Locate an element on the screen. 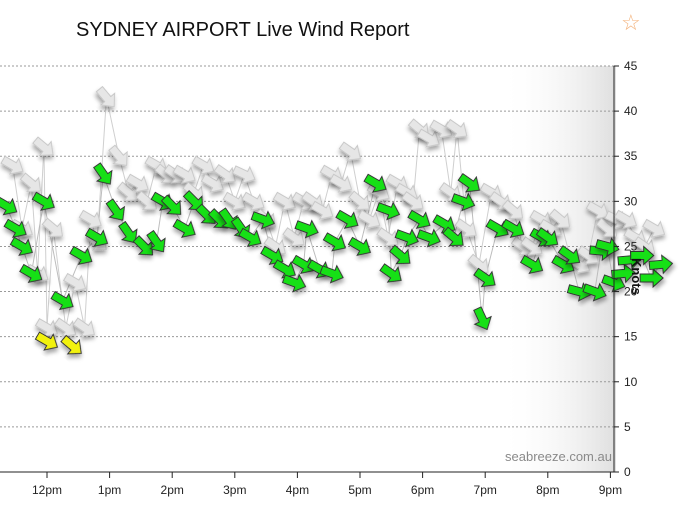  y-tick-label: 0 is located at coordinates (627, 472).